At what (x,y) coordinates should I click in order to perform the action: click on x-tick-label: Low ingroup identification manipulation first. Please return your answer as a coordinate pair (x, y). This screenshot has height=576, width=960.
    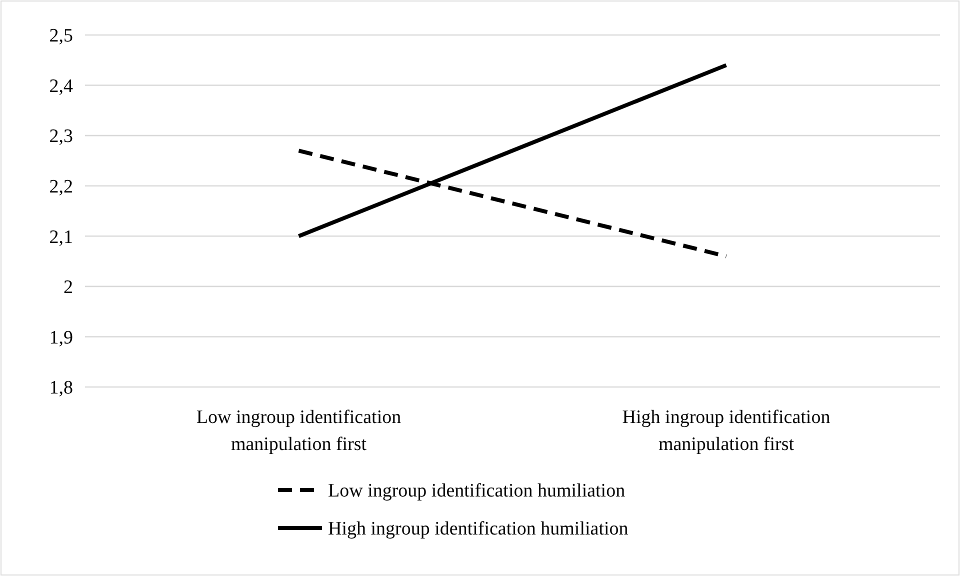
    Looking at the image, I should click on (299, 431).